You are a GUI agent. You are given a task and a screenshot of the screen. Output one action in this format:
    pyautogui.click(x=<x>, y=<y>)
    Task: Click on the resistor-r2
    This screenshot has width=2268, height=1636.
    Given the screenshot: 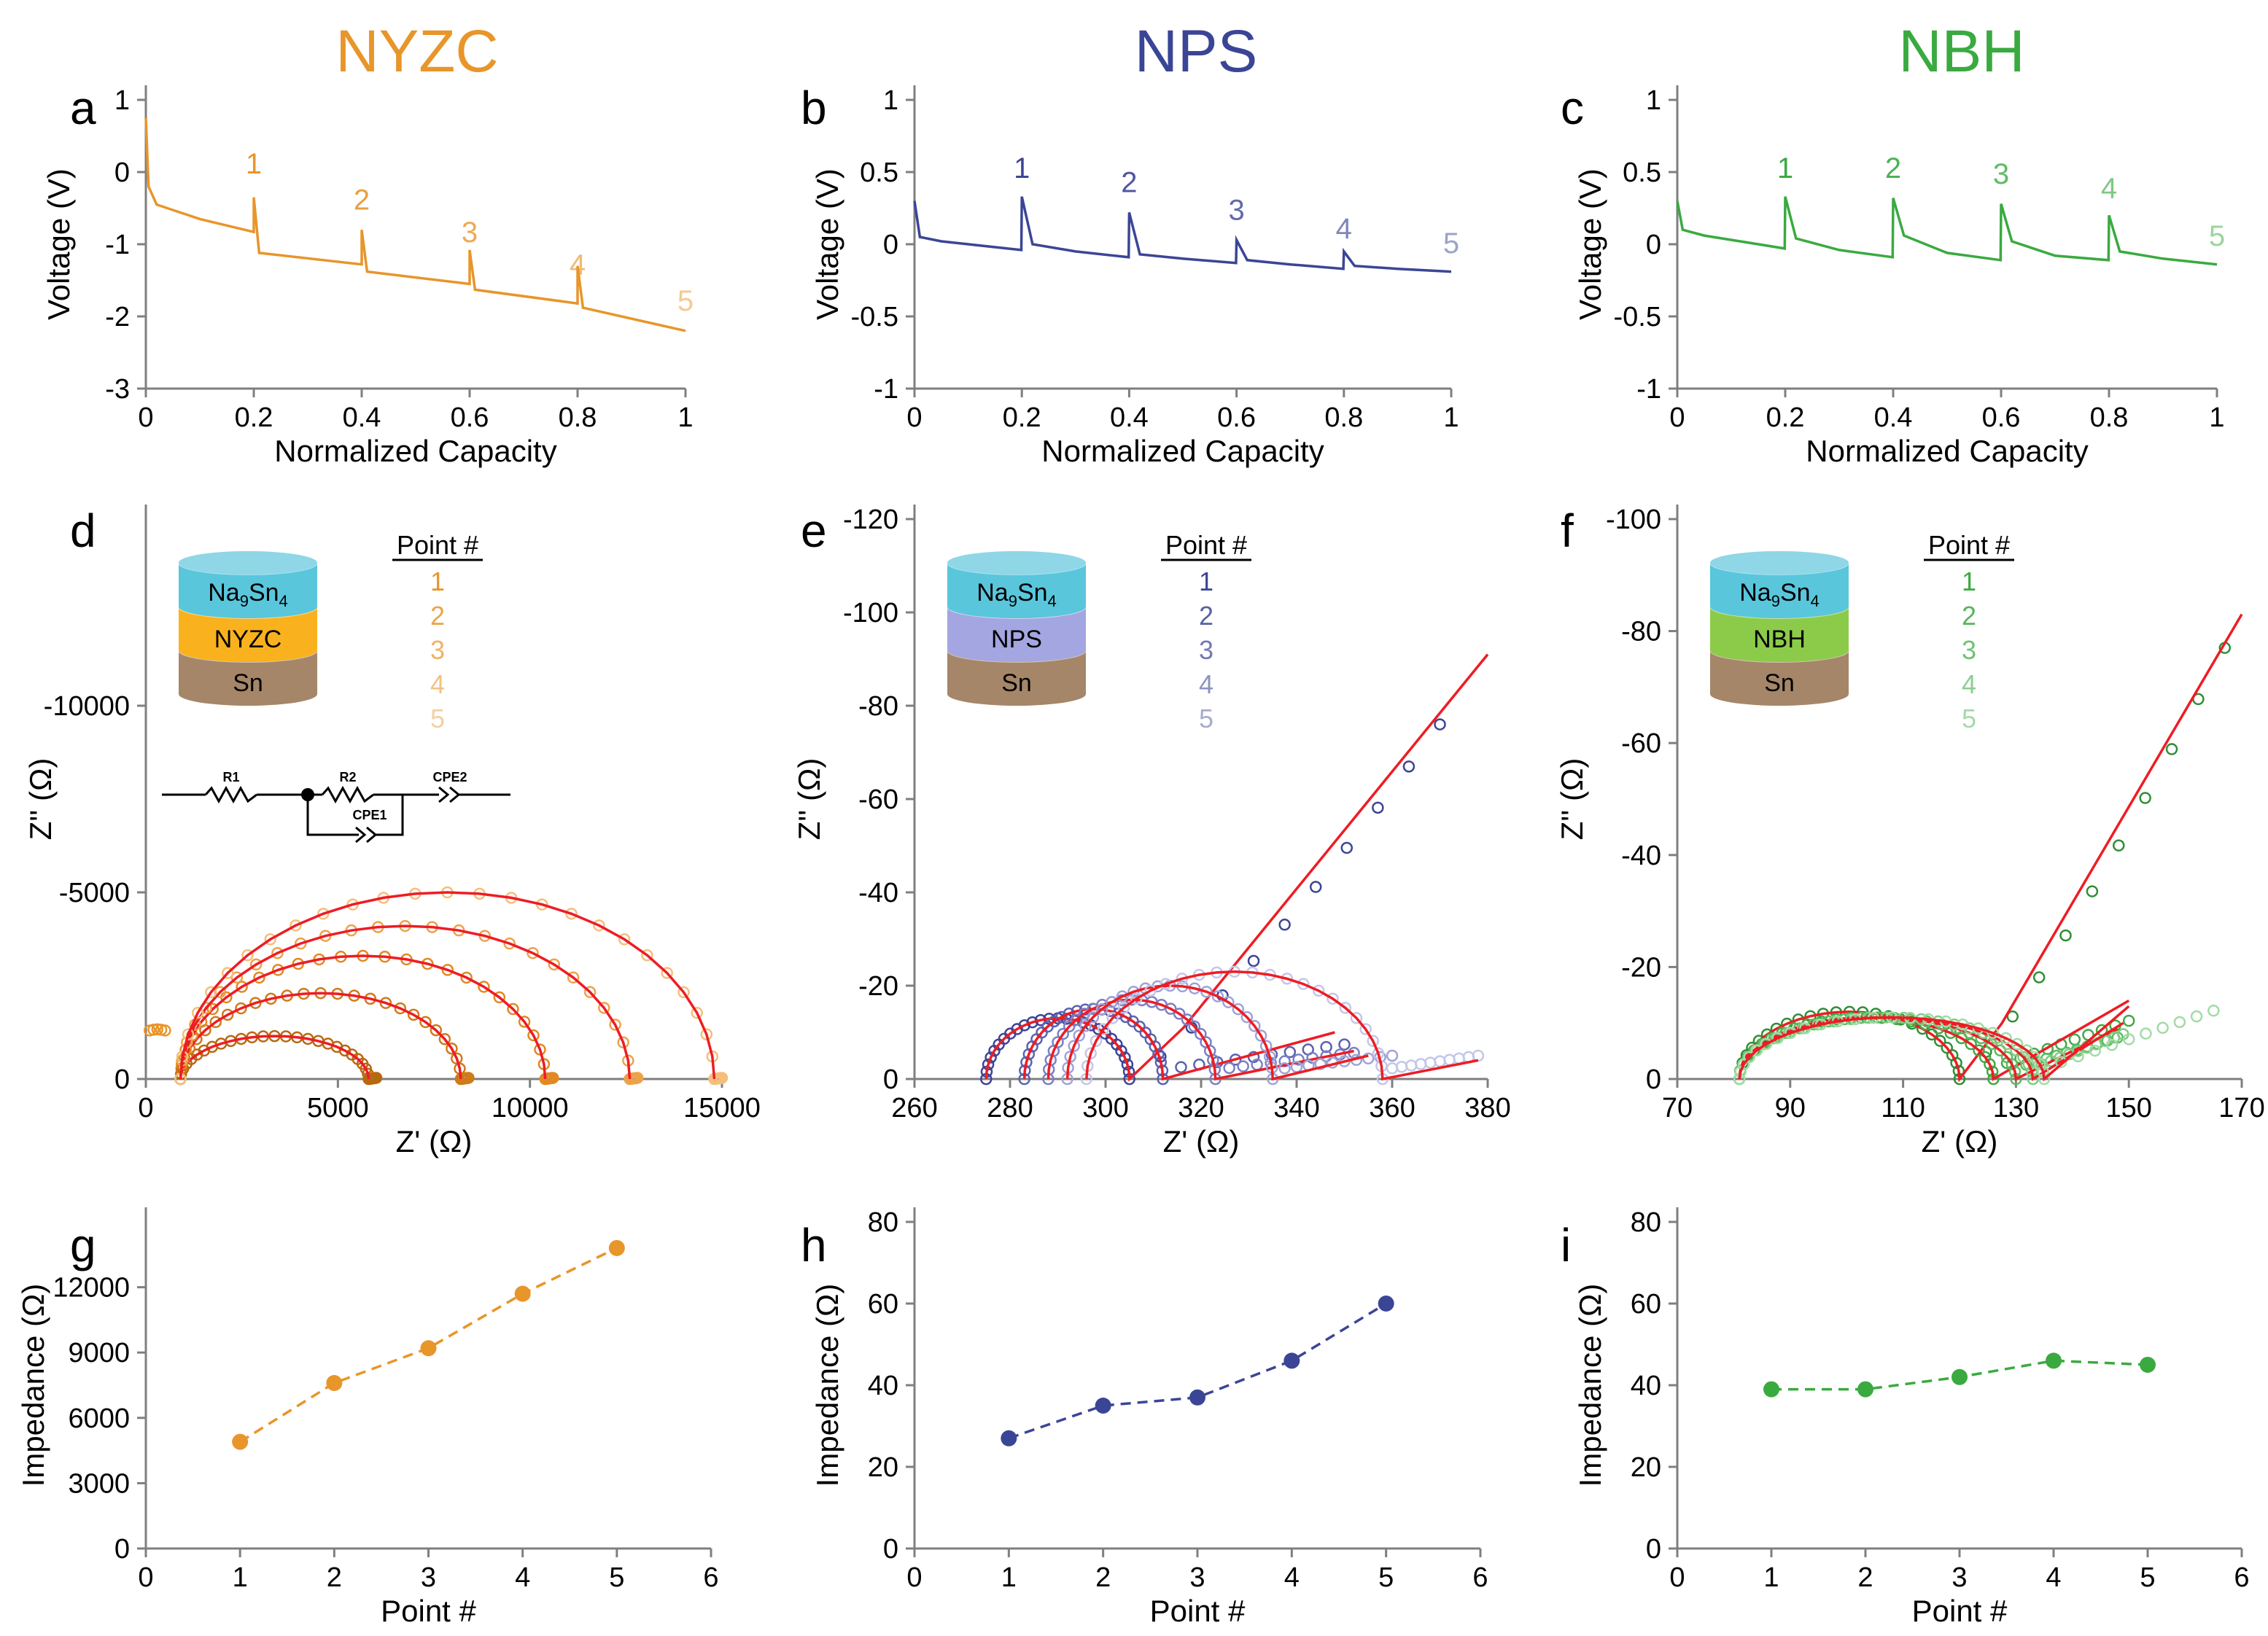 What is the action you would take?
    pyautogui.click(x=347, y=794)
    